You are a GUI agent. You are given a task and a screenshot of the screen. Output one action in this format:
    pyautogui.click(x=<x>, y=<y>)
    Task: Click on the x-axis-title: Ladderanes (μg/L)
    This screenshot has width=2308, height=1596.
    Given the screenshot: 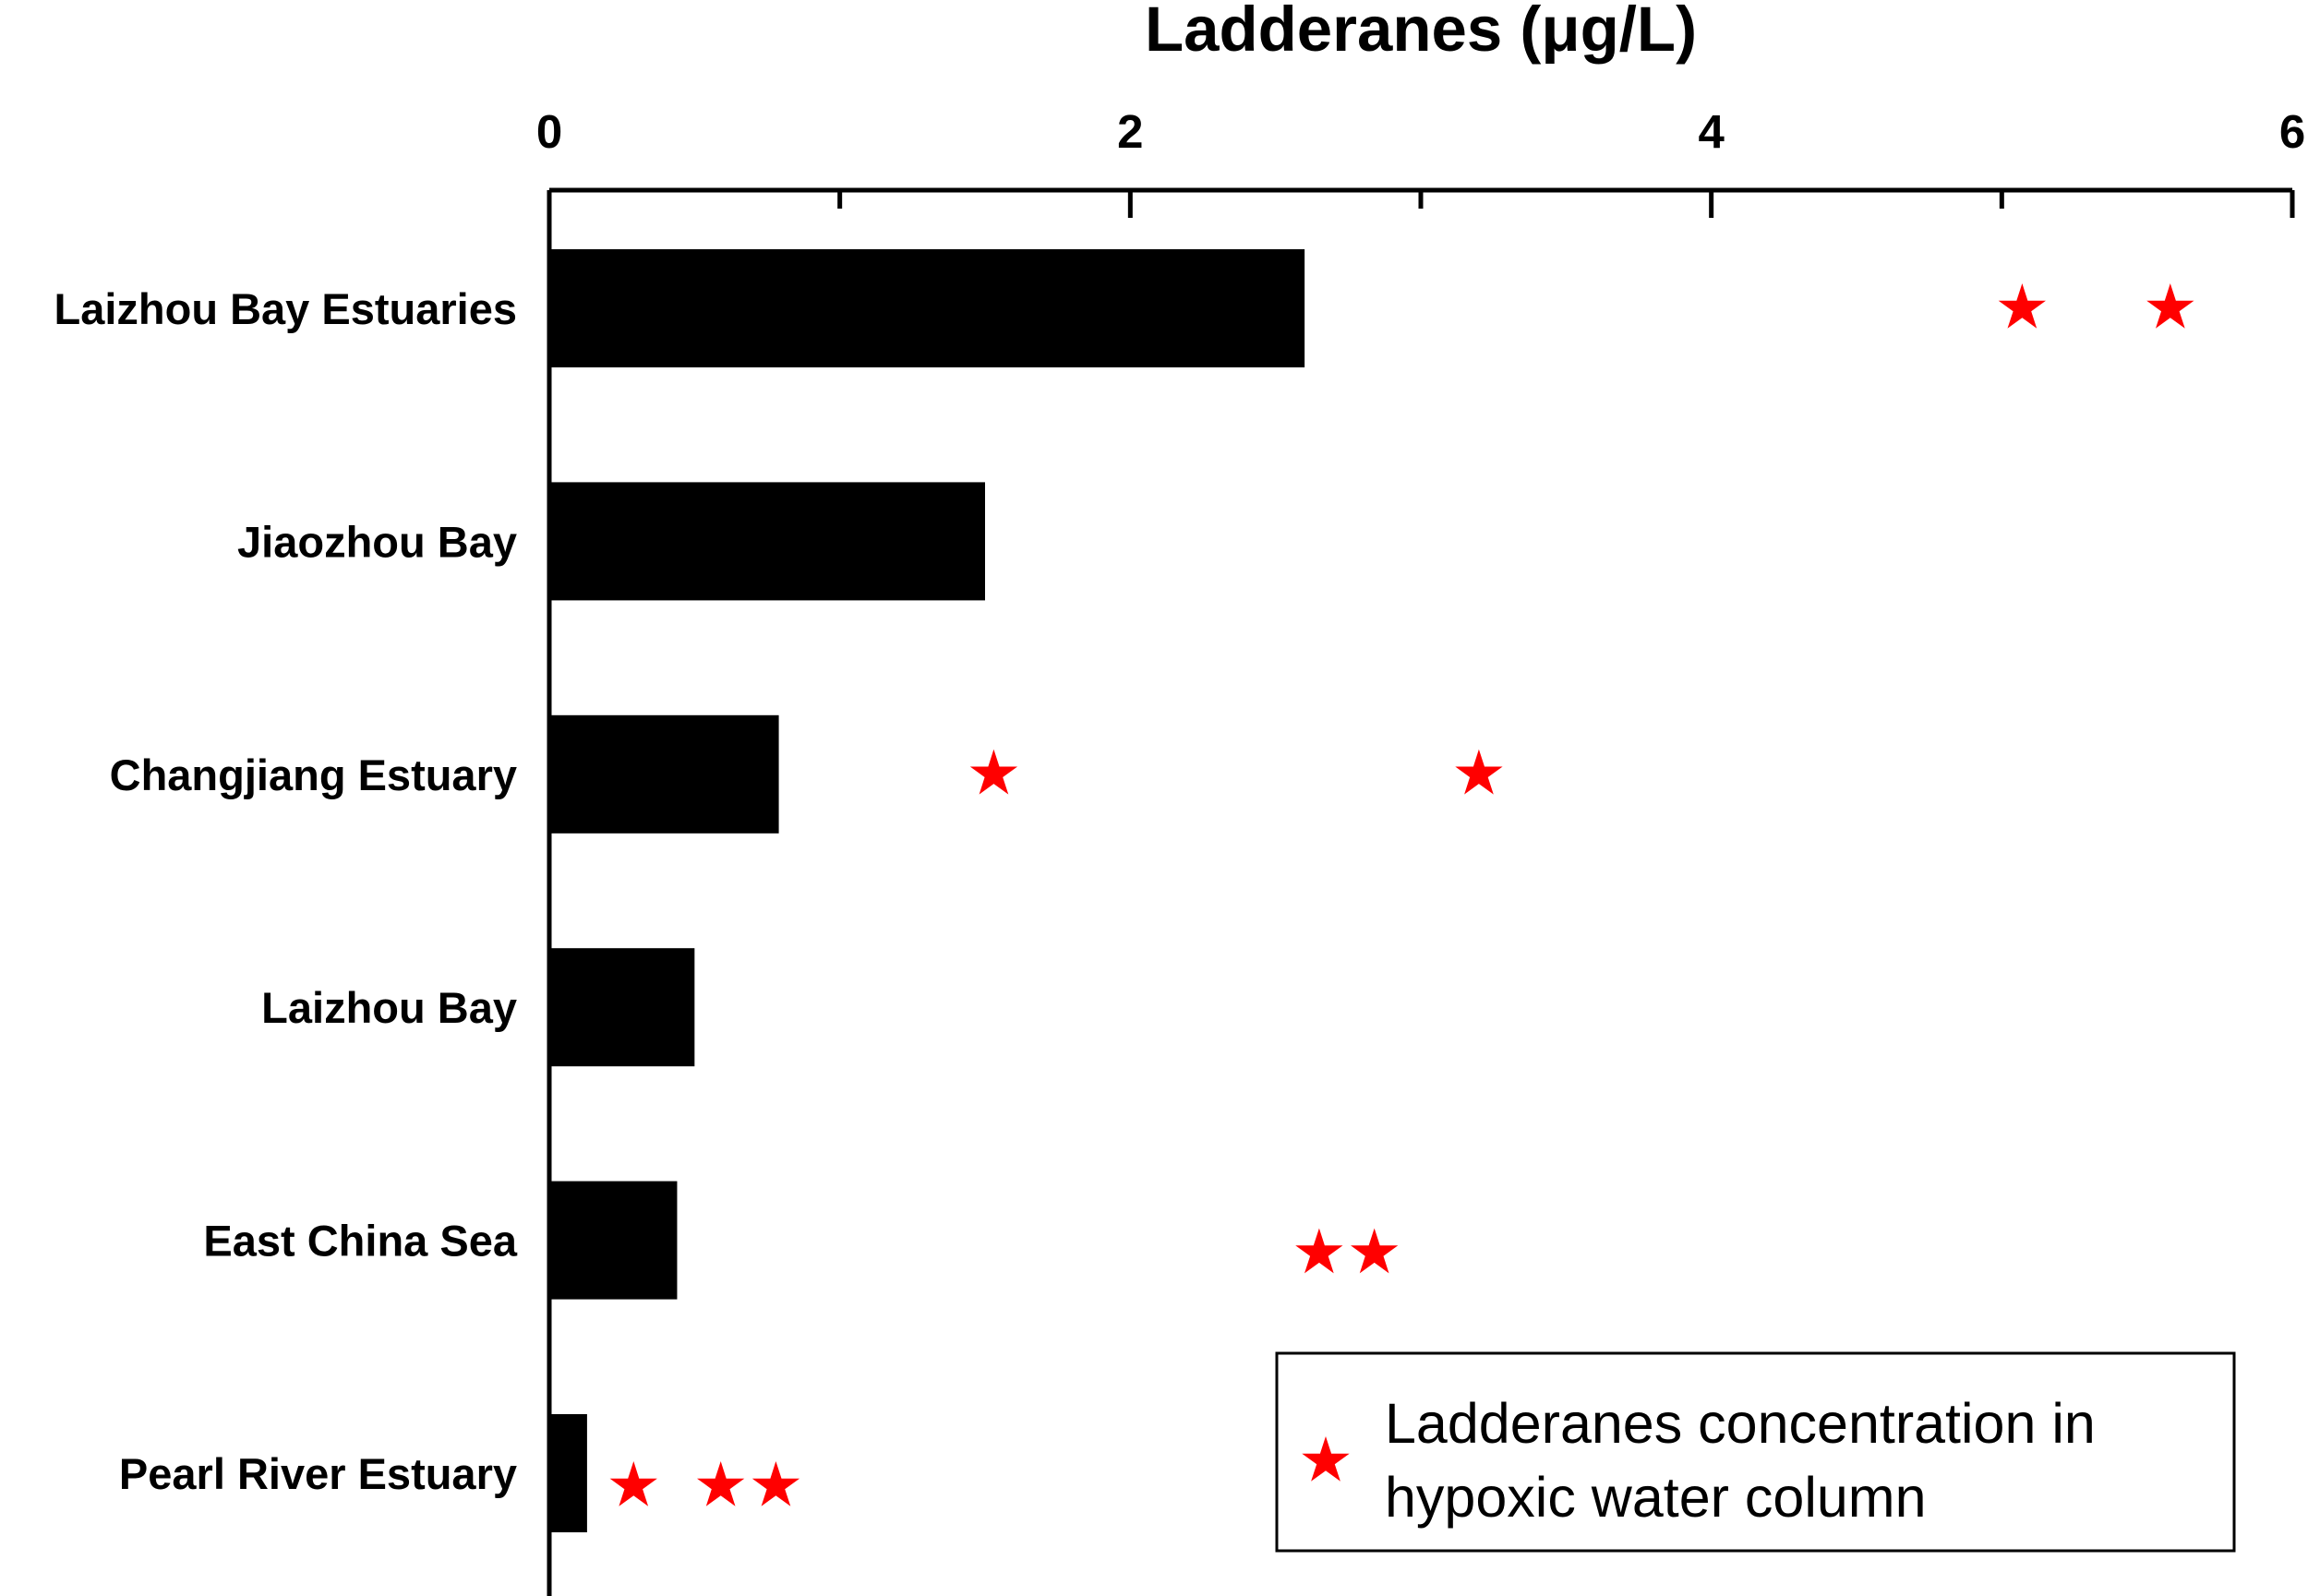 What is the action you would take?
    pyautogui.click(x=1421, y=32)
    